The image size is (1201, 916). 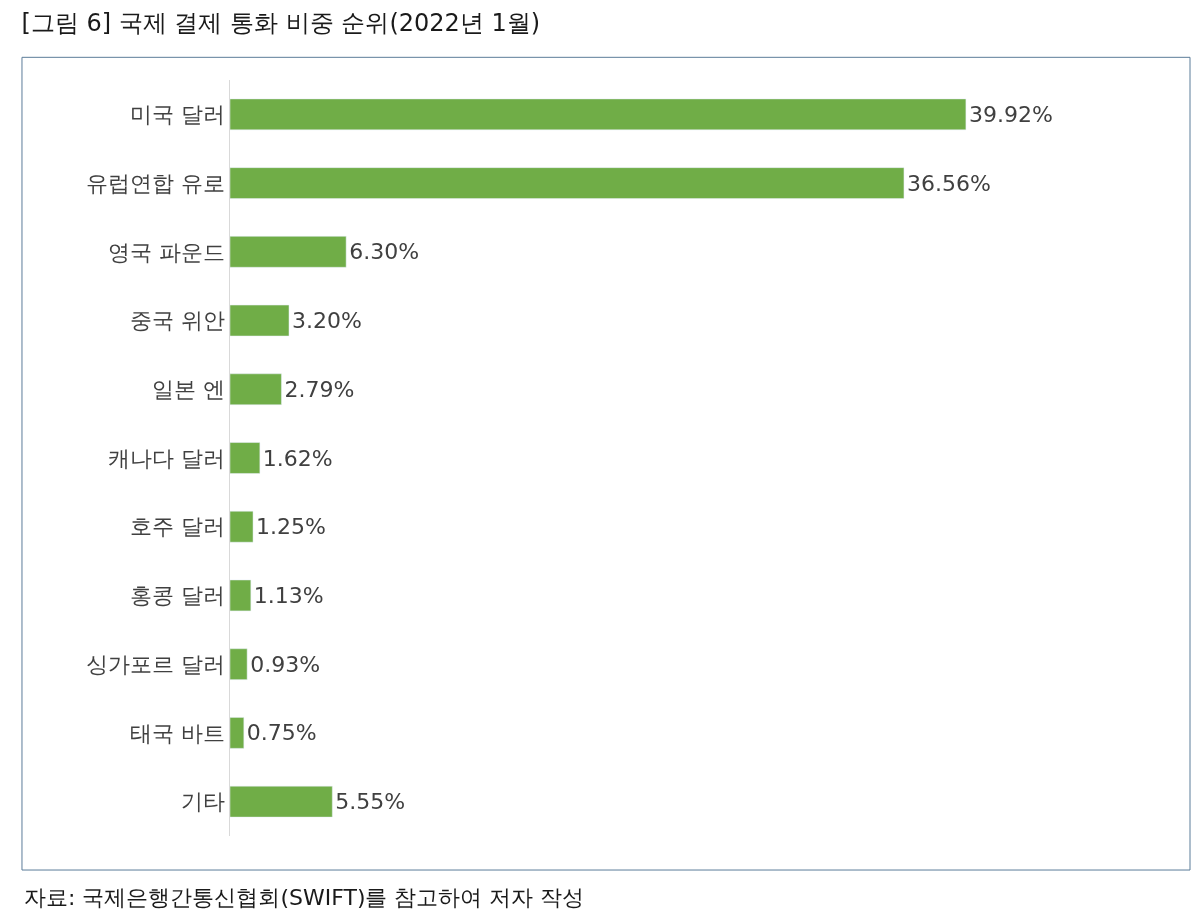 What do you see at coordinates (155, 664) in the screenshot?
I see `y-tick-label: 싱가포르 달러` at bounding box center [155, 664].